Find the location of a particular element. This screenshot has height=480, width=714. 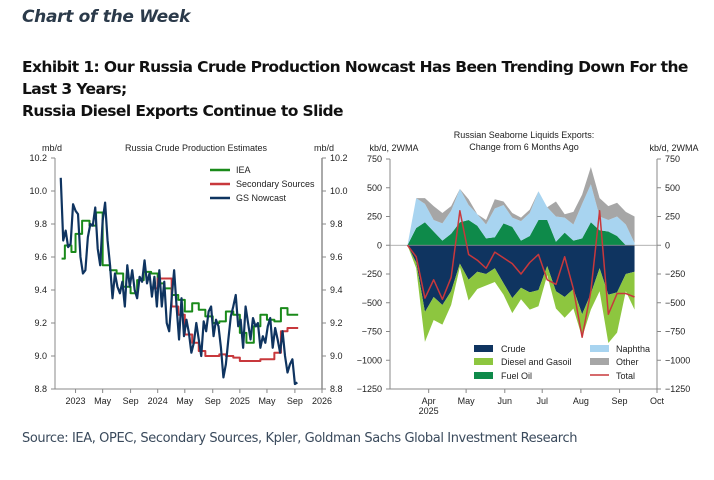

series-line-gs-nowcast is located at coordinates (178, 281).